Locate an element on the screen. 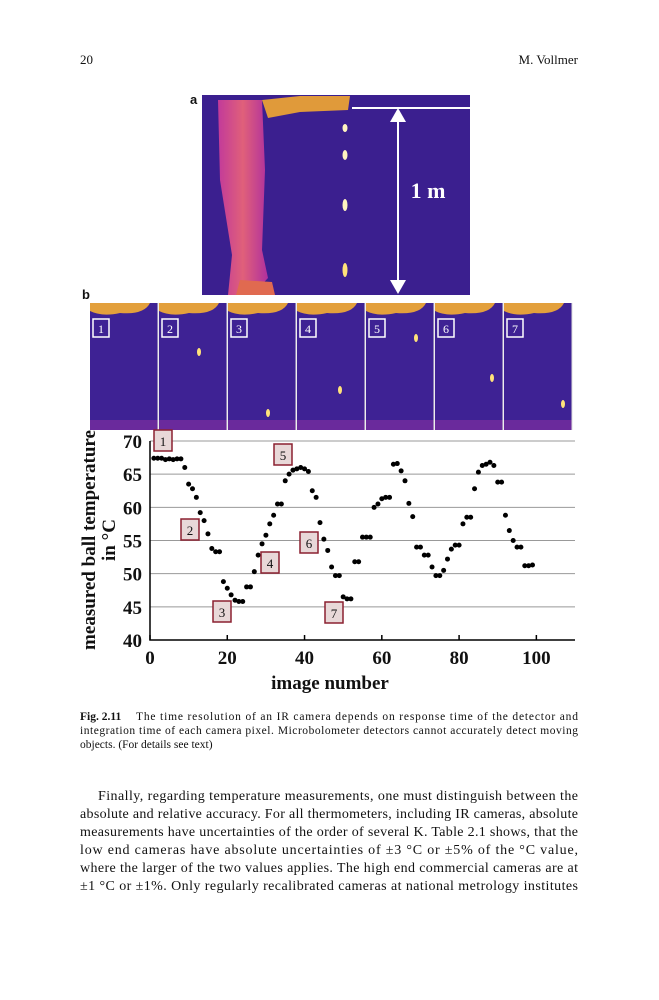 This screenshot has width=659, height=1000. x-tick-label: 80 is located at coordinates (459, 658).